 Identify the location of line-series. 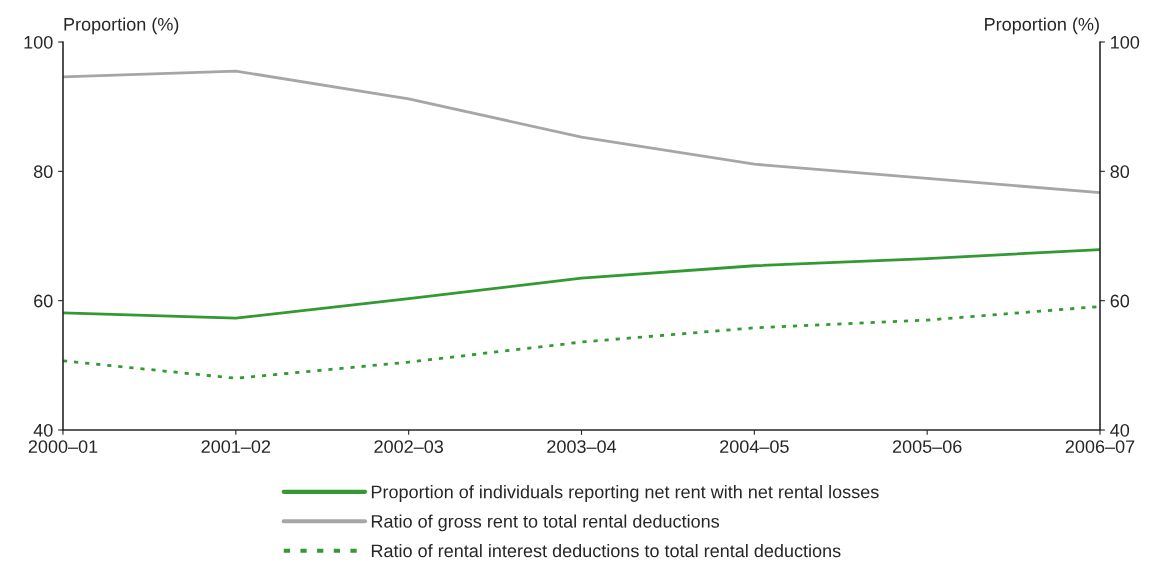
(581, 284).